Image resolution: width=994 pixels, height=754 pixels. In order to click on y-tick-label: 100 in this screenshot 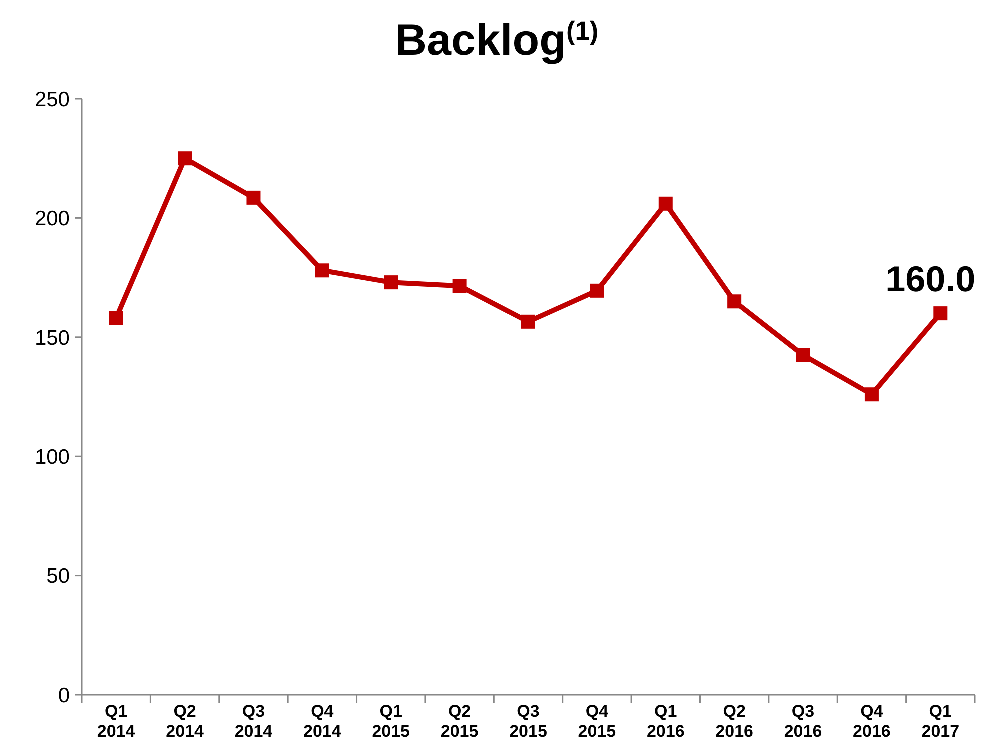, I will do `click(52, 457)`.